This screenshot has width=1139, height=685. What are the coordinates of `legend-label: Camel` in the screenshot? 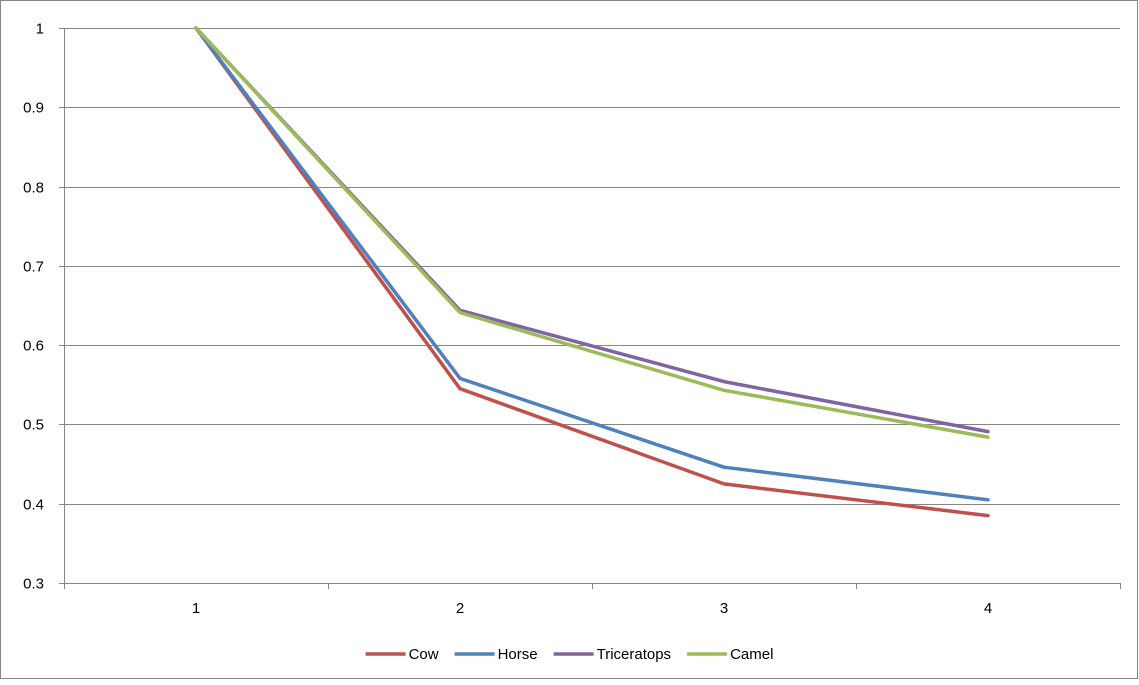 It's located at (751, 654).